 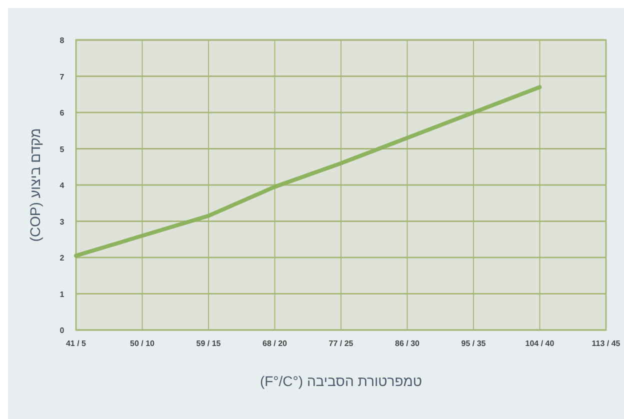 What do you see at coordinates (275, 343) in the screenshot?
I see `x-tick-label: 68 / 20` at bounding box center [275, 343].